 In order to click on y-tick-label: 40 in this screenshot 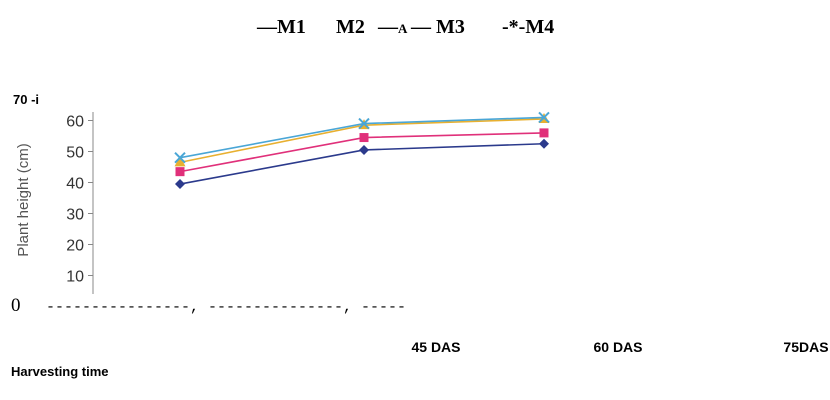, I will do `click(75, 184)`.